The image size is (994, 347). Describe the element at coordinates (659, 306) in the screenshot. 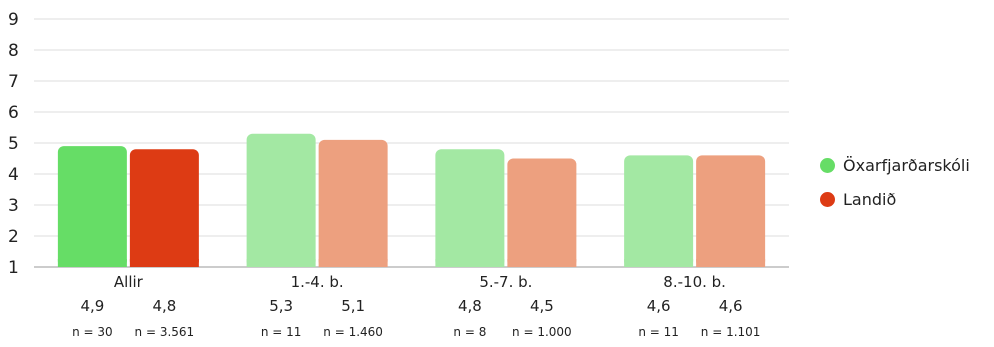

I see `value-label-series-1-category-4: 4,6` at that location.